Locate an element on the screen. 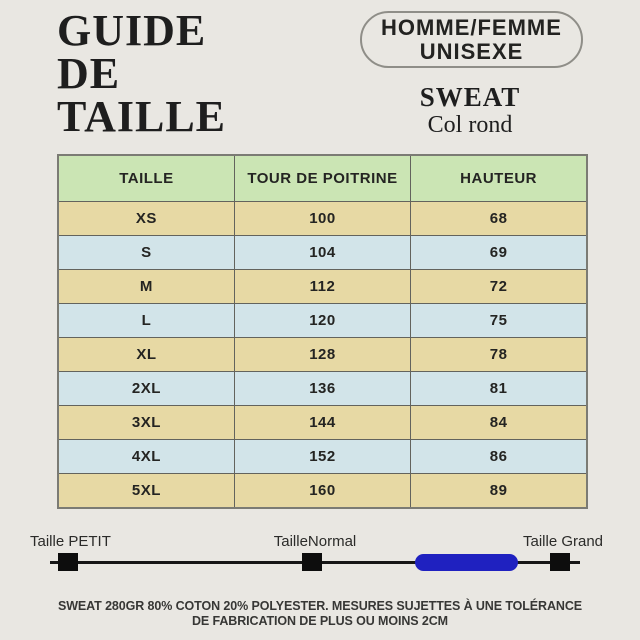  size-cell: XS is located at coordinates (146, 218).